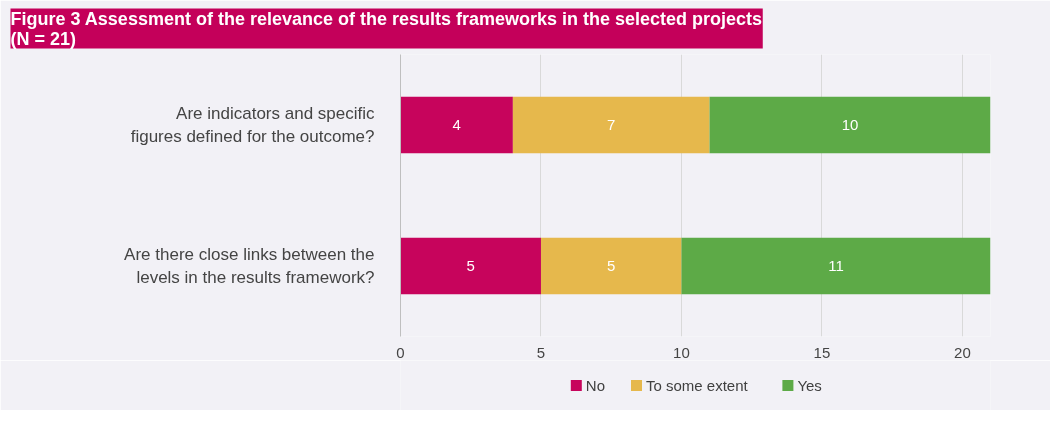  I want to click on y-tick-label: Are indicators and specific figures defined for the outcome?, so click(252, 125).